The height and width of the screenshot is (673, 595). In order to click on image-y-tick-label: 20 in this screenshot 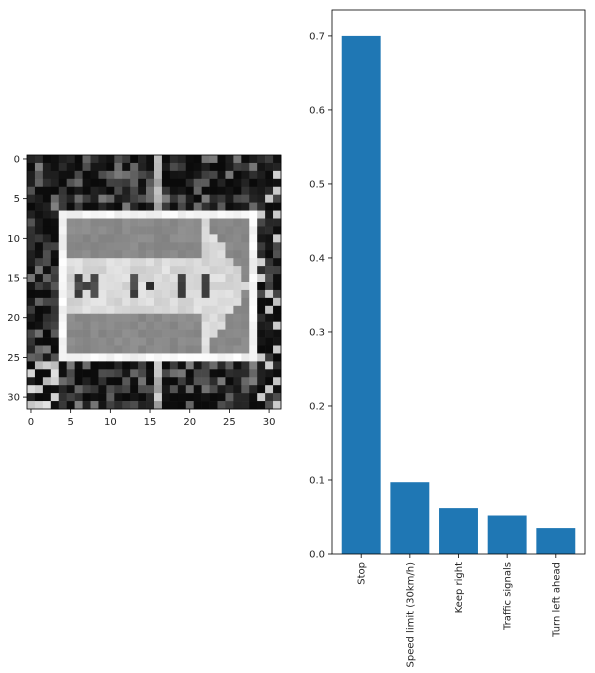, I will do `click(13, 318)`.